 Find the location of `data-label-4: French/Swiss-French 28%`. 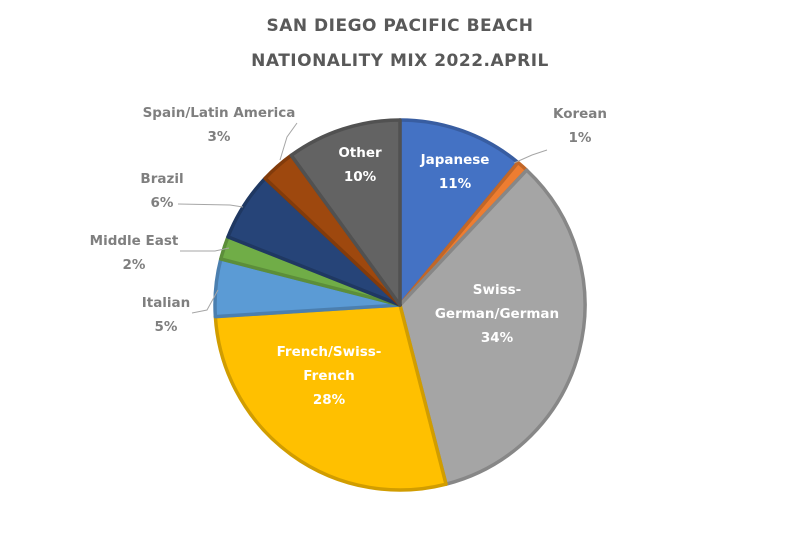

data-label-4: French/Swiss-French 28% is located at coordinates (329, 376).